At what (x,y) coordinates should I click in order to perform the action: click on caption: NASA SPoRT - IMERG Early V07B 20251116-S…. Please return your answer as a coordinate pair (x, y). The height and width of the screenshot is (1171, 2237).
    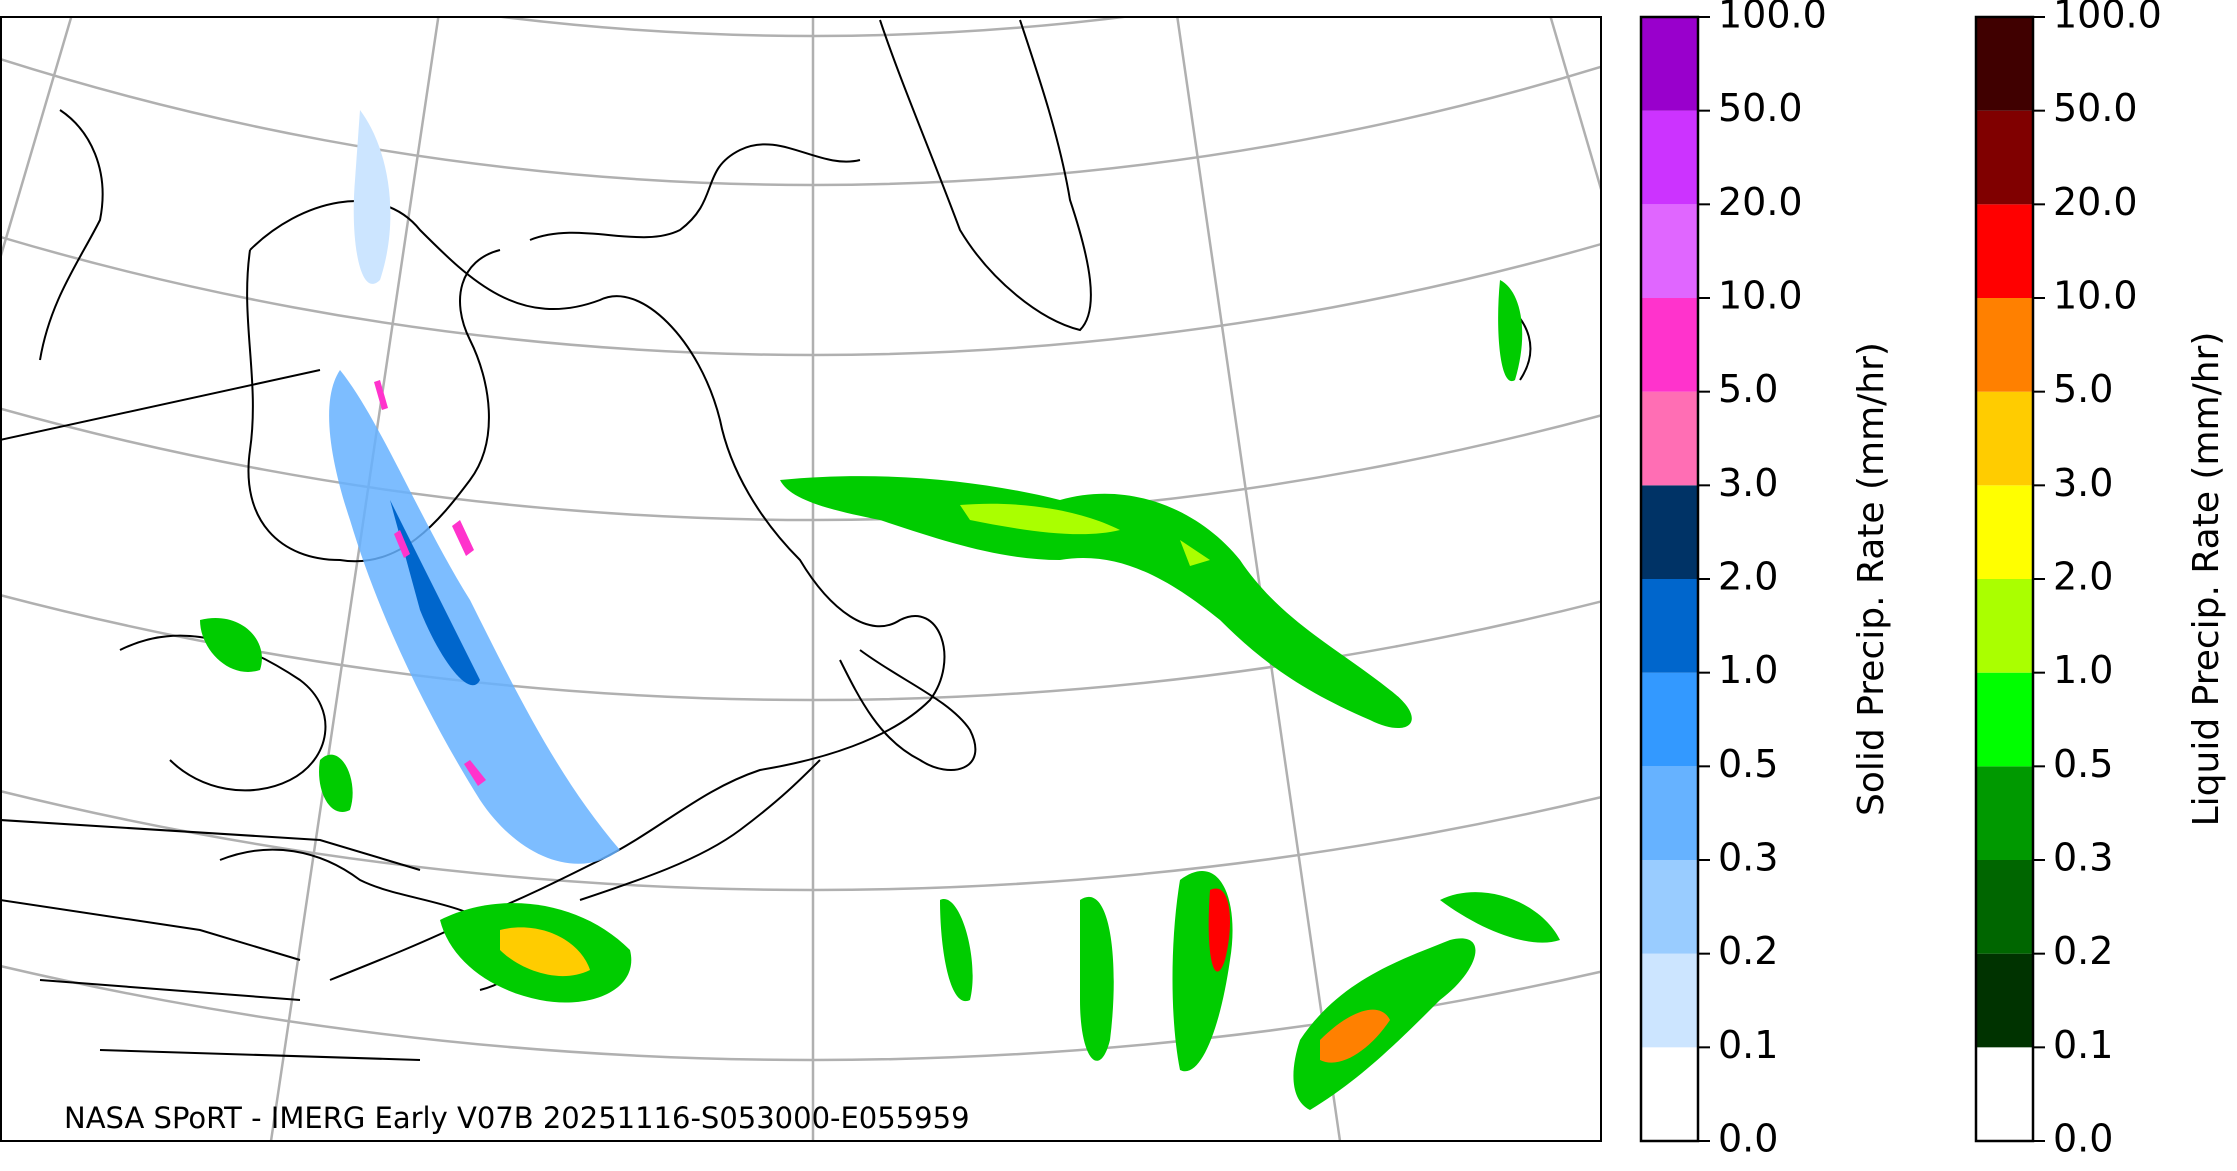
    Looking at the image, I should click on (517, 1118).